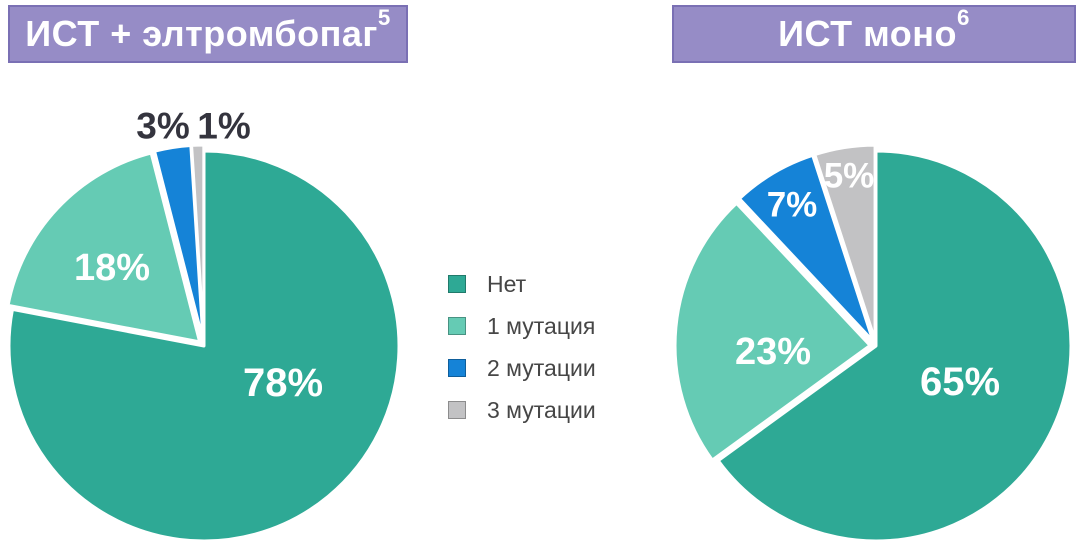  What do you see at coordinates (522, 347) in the screenshot?
I see `legend: Нет 1 мутация 2 мутации 3 мутации` at bounding box center [522, 347].